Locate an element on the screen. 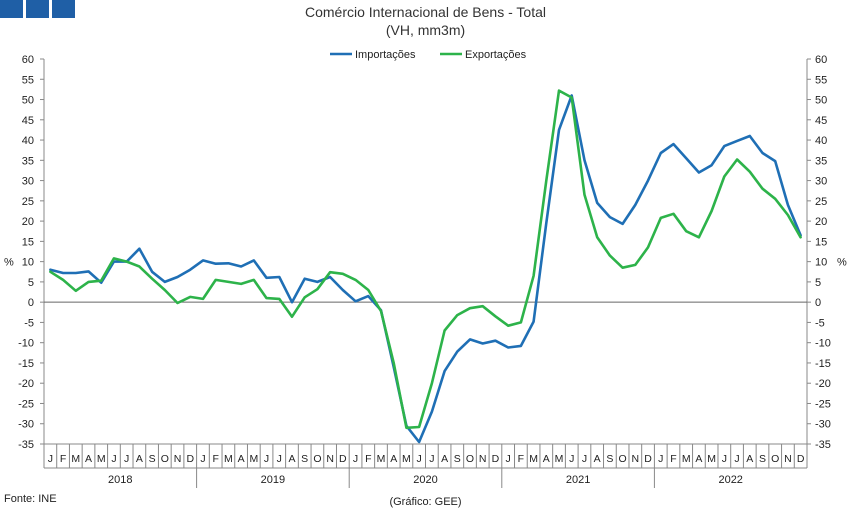 This screenshot has height=518, width=851. y-tick-label-left: 35 is located at coordinates (28, 161).